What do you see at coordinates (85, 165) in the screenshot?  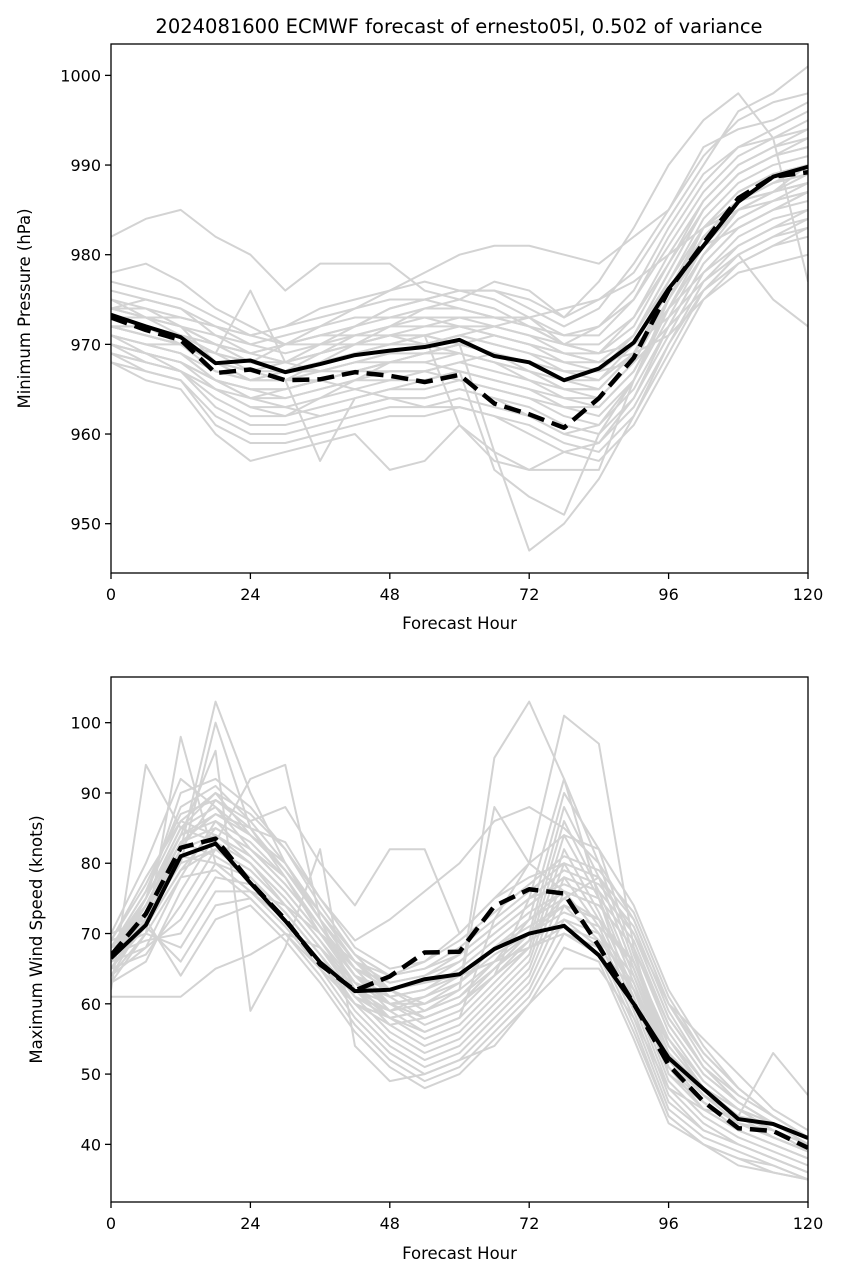 I see `y-tick-label: 990` at bounding box center [85, 165].